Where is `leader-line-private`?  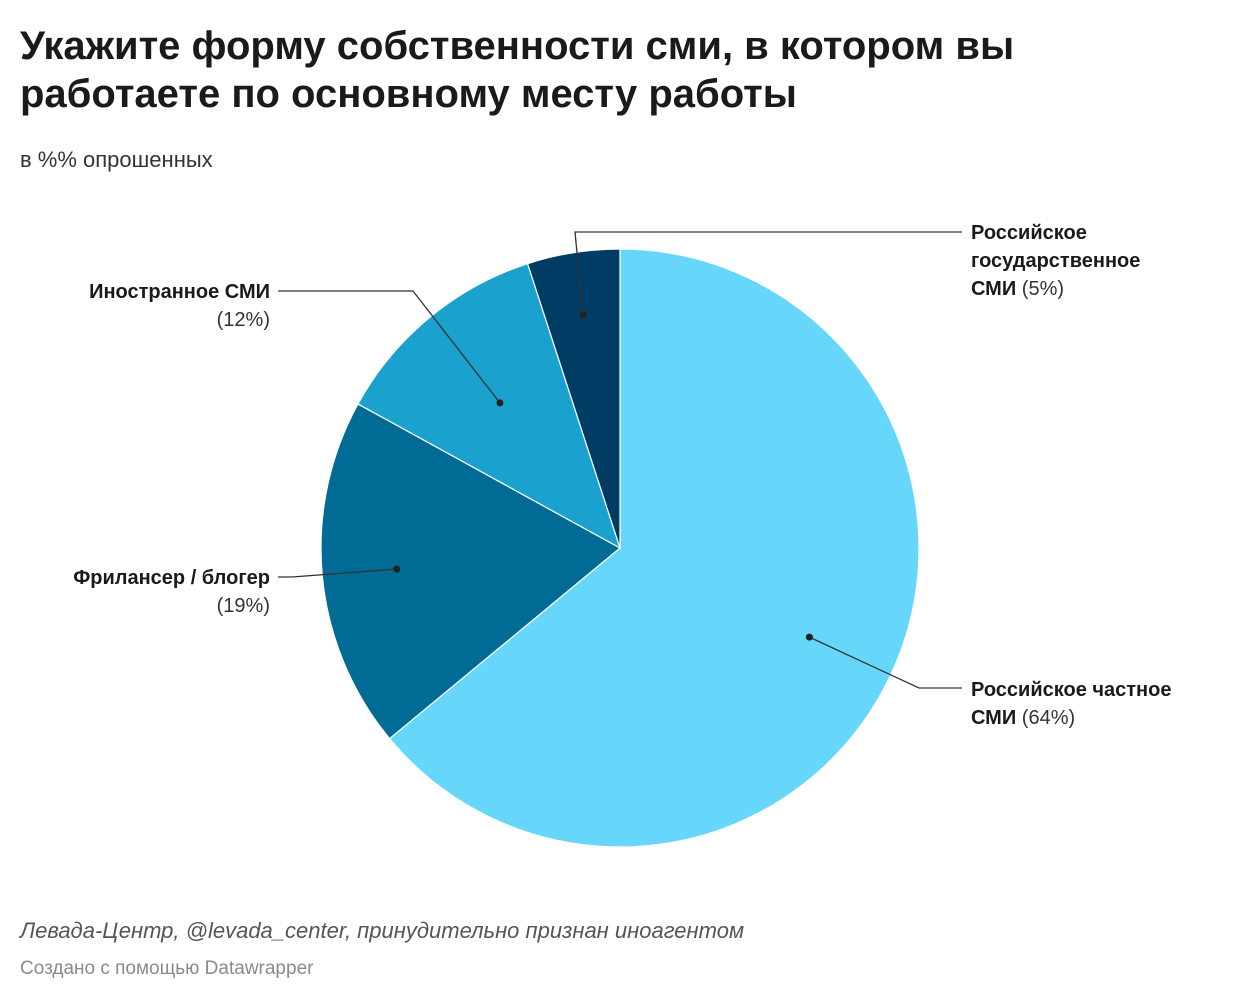 leader-line-private is located at coordinates (885, 662).